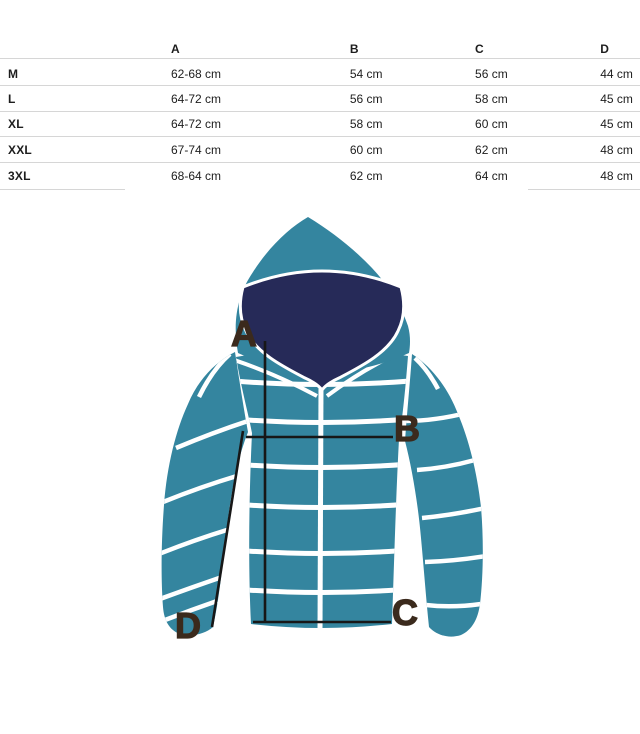 The image size is (640, 734). What do you see at coordinates (366, 98) in the screenshot?
I see `value-b: 56 cm` at bounding box center [366, 98].